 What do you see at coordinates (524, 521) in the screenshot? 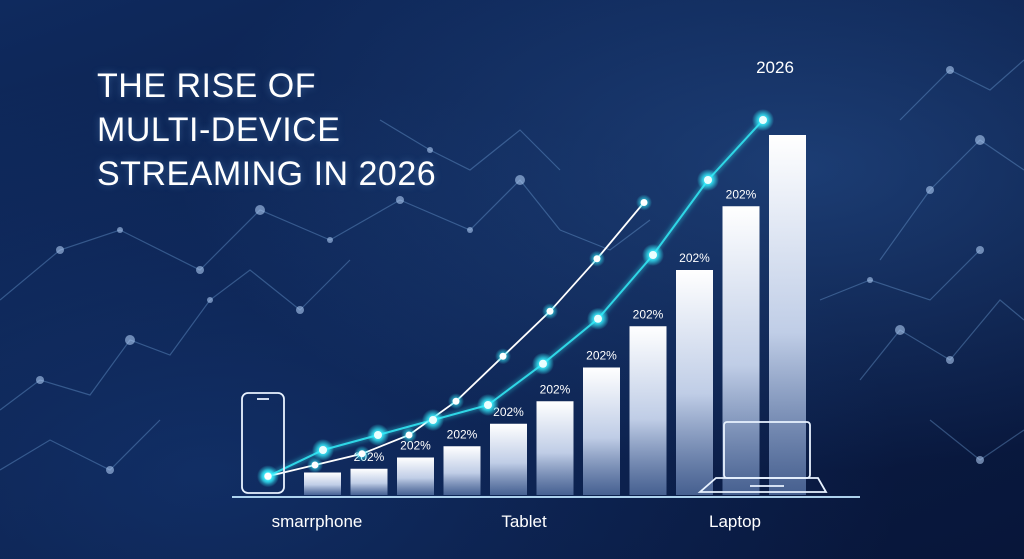
I see `category-label: Tablet` at bounding box center [524, 521].